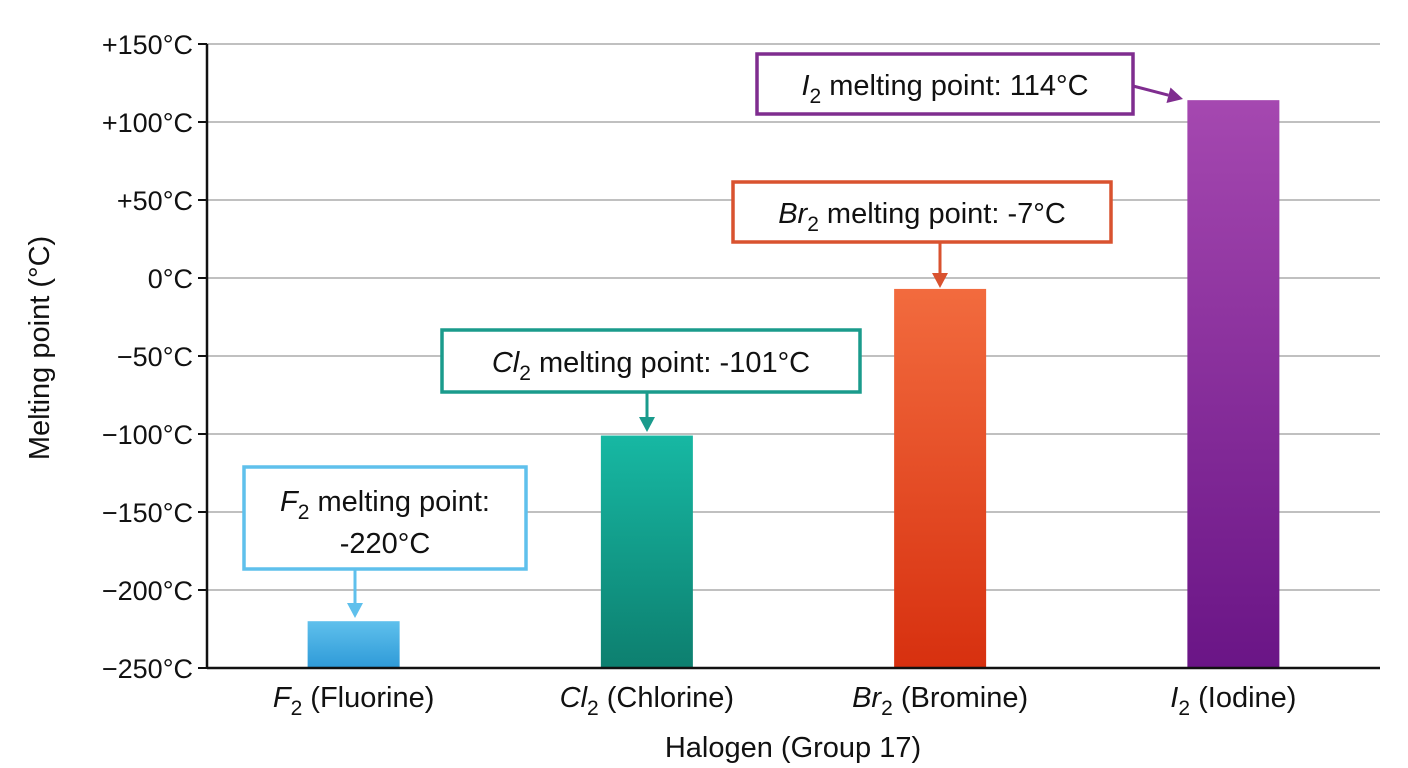 The height and width of the screenshot is (768, 1408). I want to click on annotation-f2: F2 melting point: -220°C, so click(385, 541).